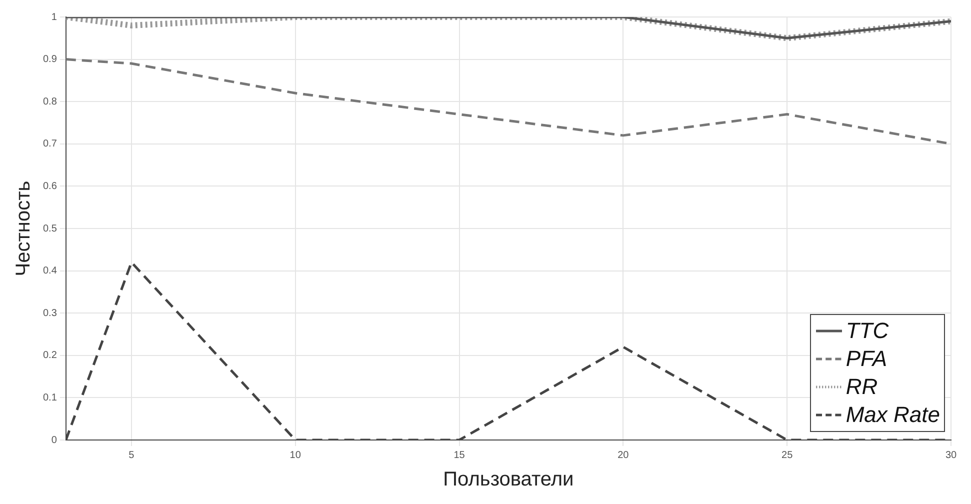 The width and height of the screenshot is (971, 504). I want to click on y-tick-label: 0.7, so click(50, 144).